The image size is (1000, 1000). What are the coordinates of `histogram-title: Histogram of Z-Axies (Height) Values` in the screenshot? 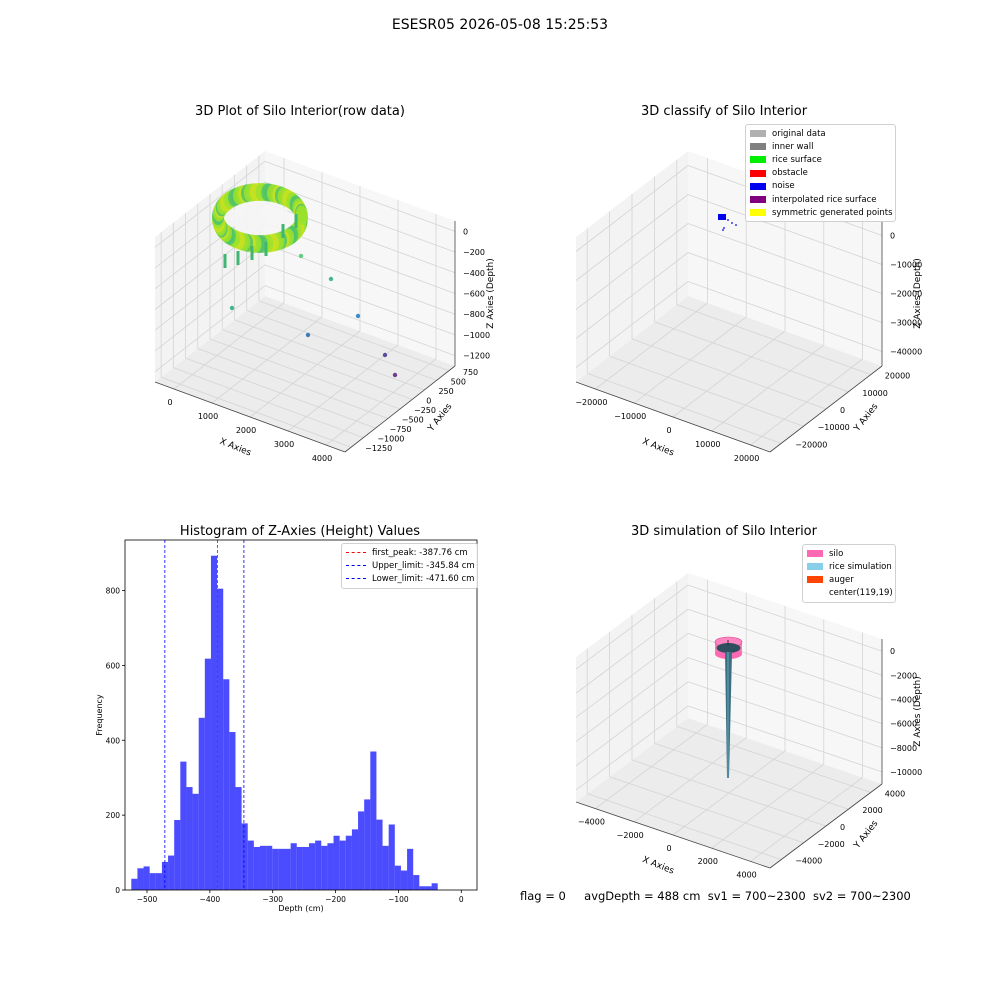 It's located at (300, 531).